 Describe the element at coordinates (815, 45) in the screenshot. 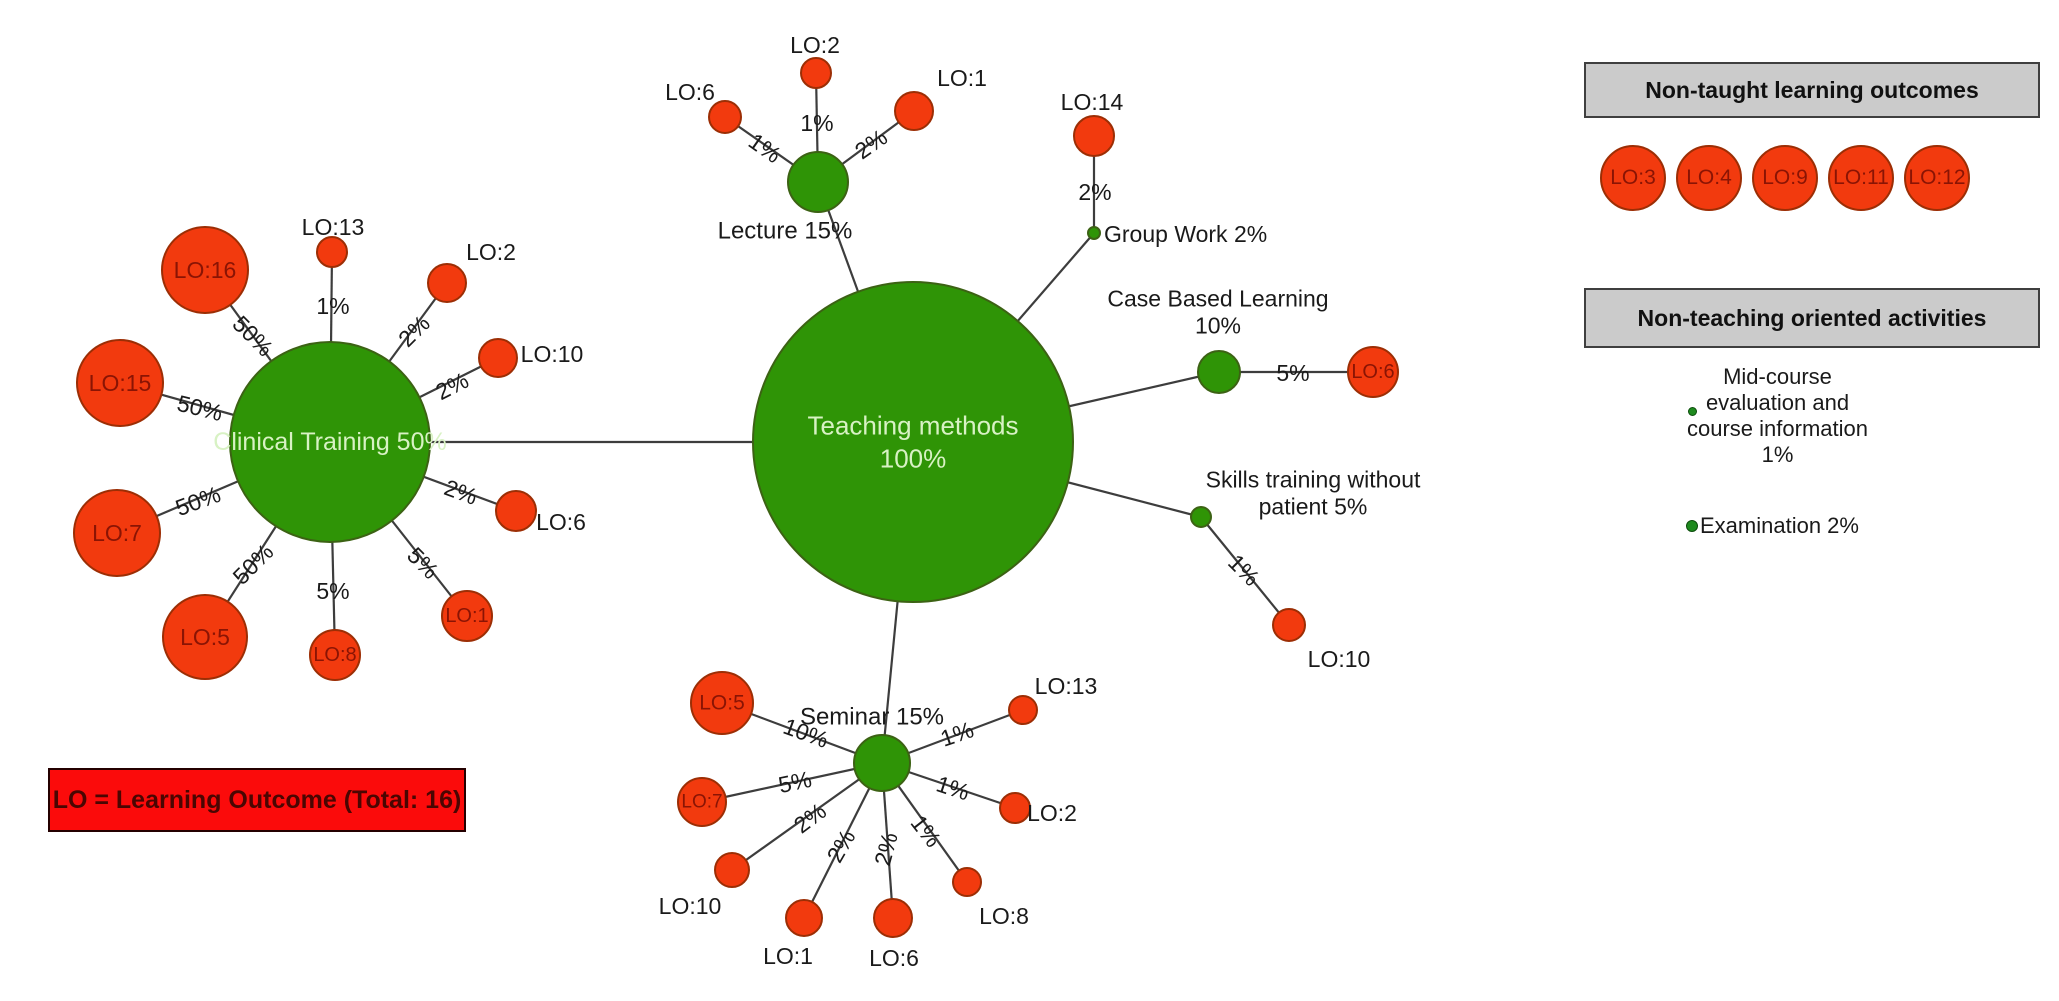

I see `node-label-lec_lo2: LO:2` at that location.